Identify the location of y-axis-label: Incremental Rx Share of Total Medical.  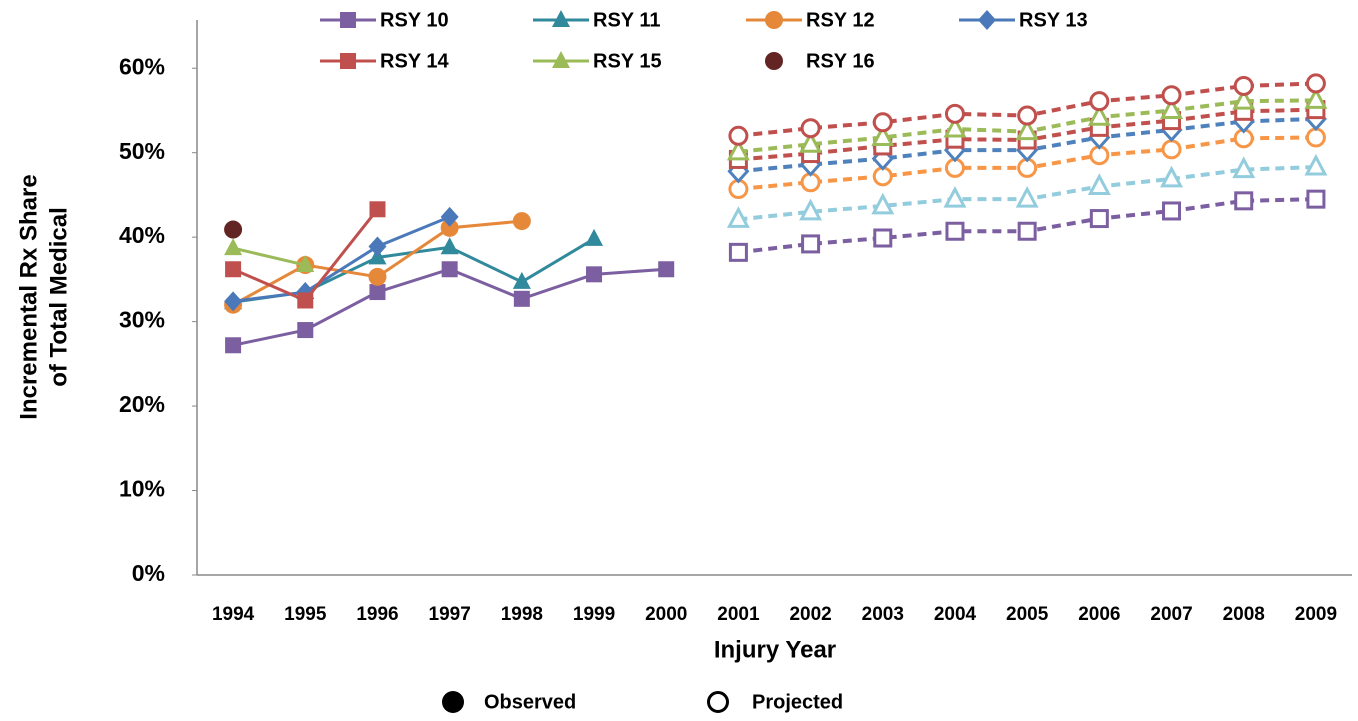
(43, 296).